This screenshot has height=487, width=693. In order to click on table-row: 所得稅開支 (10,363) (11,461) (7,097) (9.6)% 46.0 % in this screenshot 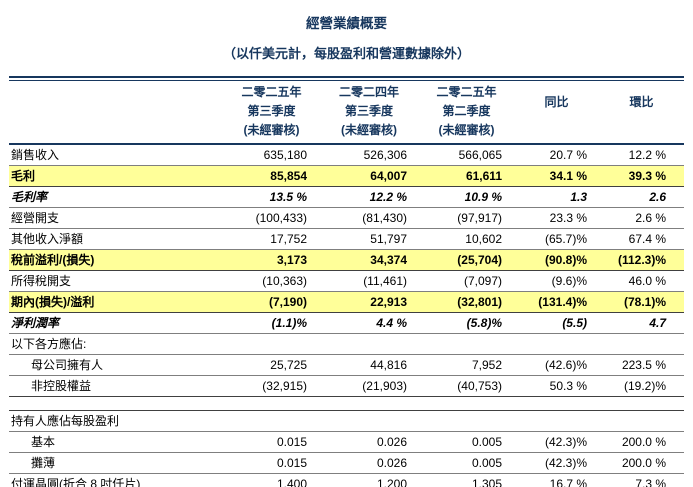, I will do `click(346, 281)`.